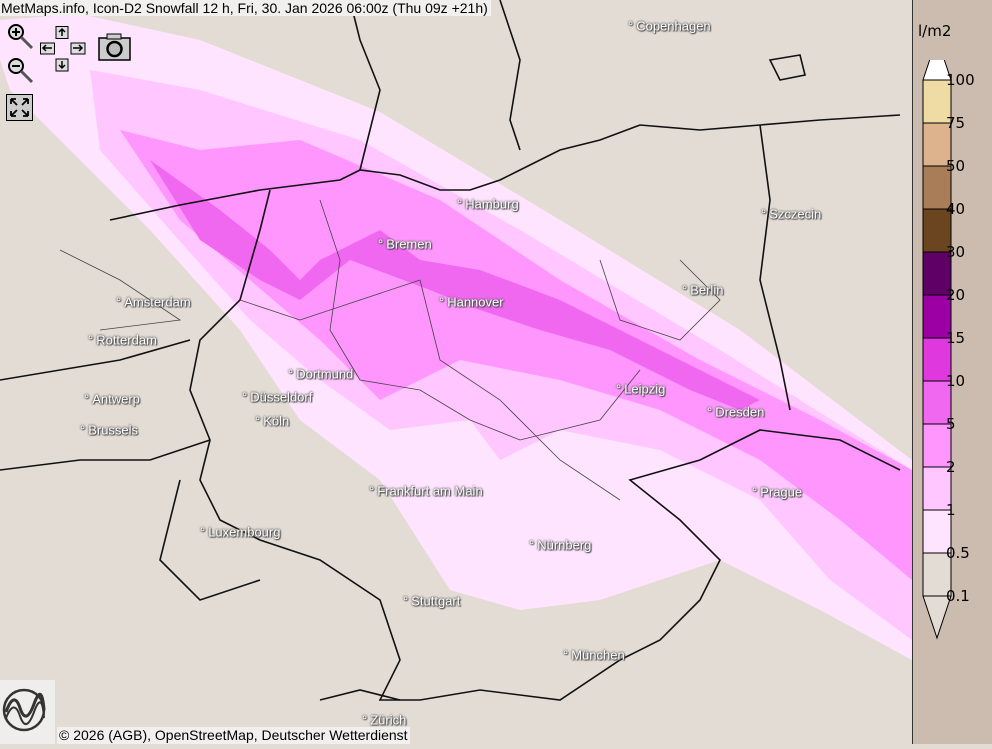 The width and height of the screenshot is (992, 749). Describe the element at coordinates (956, 295) in the screenshot. I see `legend-label: 20` at that location.